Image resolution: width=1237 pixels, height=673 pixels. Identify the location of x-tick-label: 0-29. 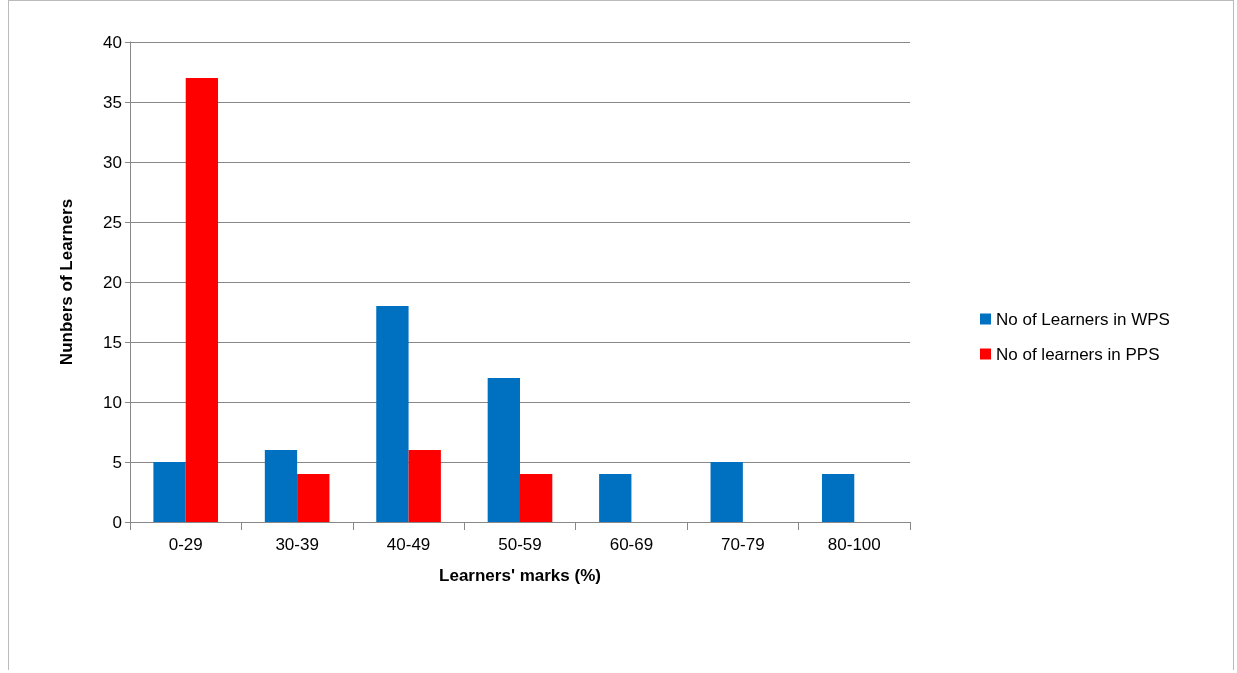
(185, 544).